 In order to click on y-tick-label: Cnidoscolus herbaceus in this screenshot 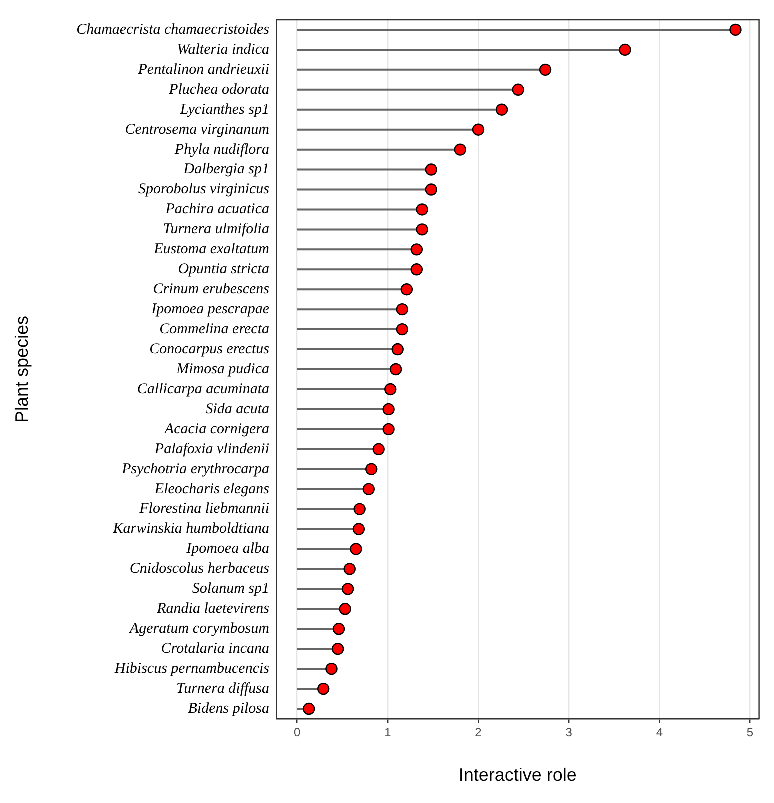, I will do `click(200, 569)`.